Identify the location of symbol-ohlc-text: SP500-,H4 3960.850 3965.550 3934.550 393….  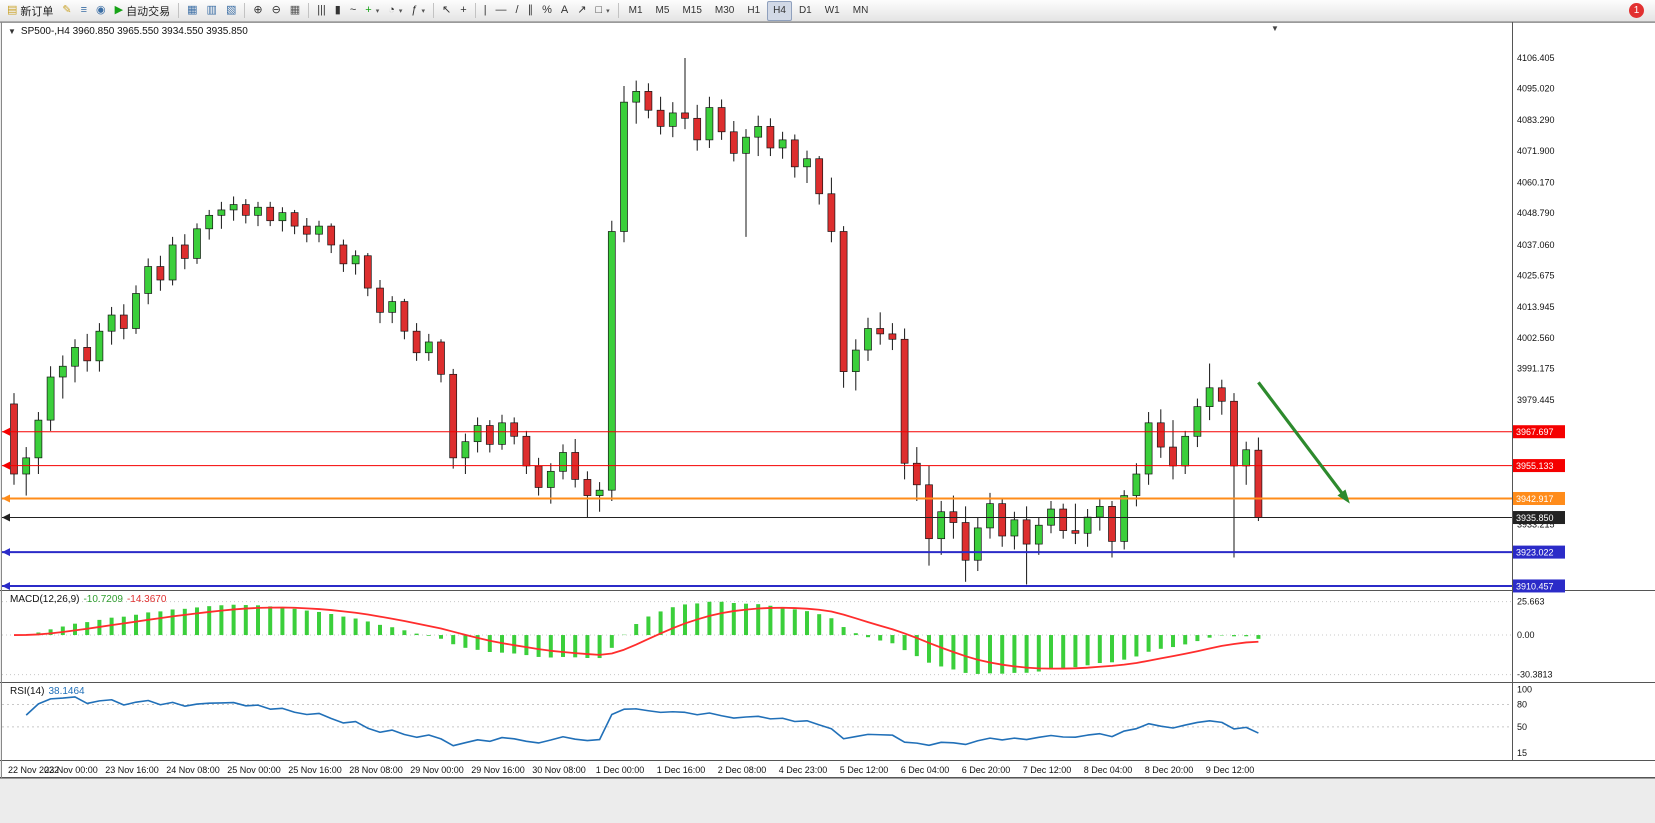
(134, 31).